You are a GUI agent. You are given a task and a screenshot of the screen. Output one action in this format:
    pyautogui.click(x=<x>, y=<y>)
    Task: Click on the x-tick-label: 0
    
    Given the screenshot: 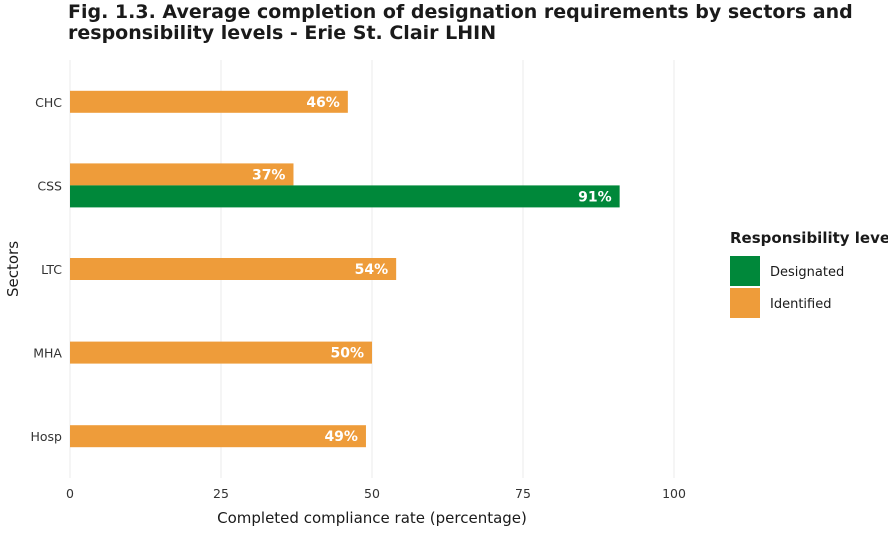 What is the action you would take?
    pyautogui.click(x=70, y=493)
    